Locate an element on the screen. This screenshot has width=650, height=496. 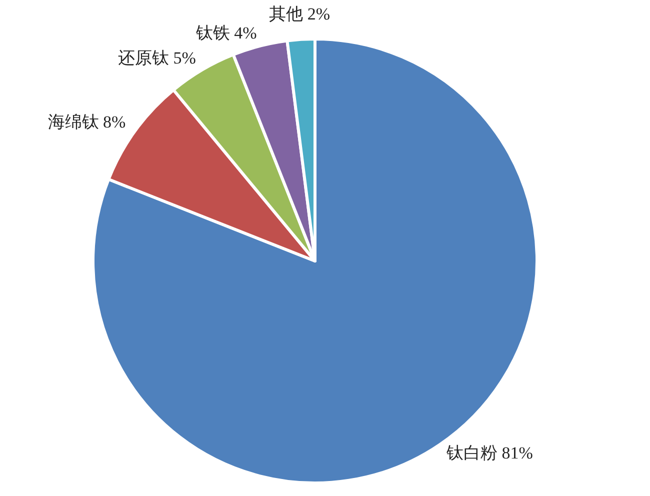
slice-label: 钛铁 is located at coordinates (214, 32).